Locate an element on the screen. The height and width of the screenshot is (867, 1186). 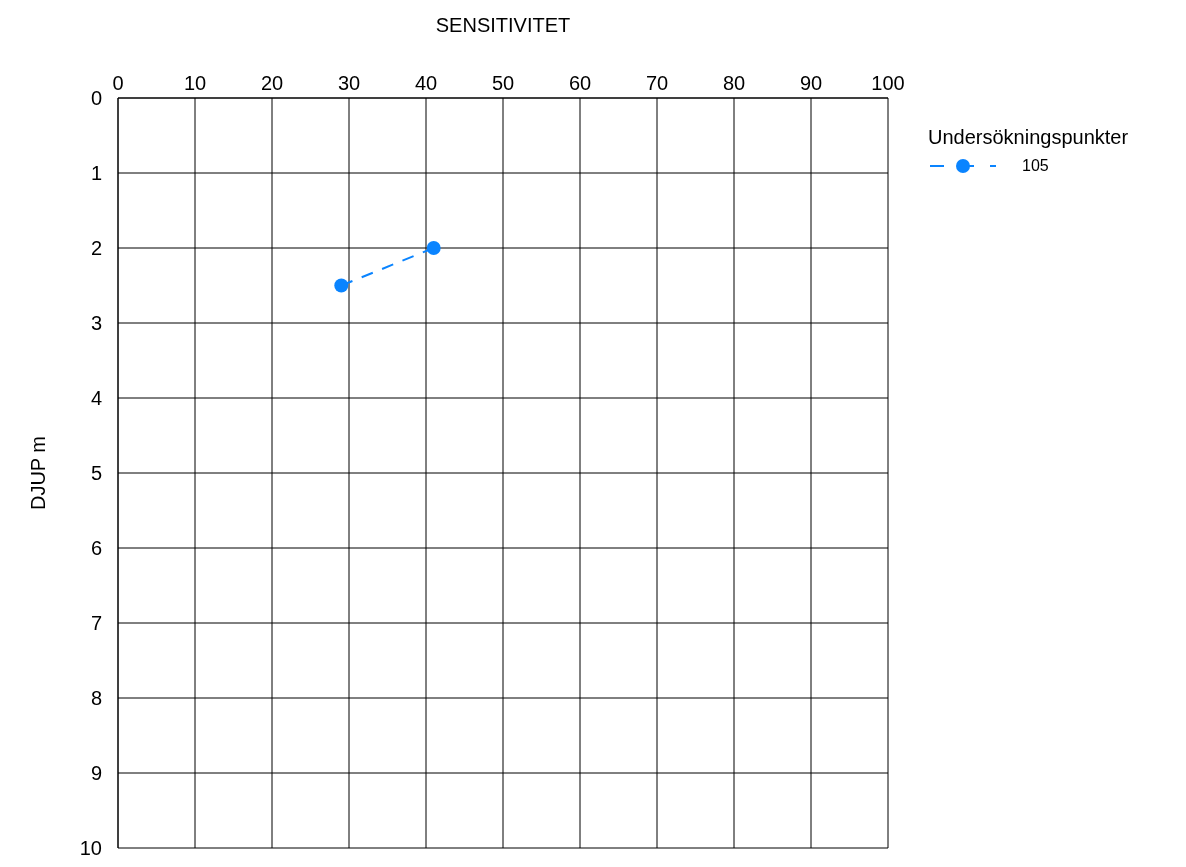
x-tick-label: 70 is located at coordinates (657, 83).